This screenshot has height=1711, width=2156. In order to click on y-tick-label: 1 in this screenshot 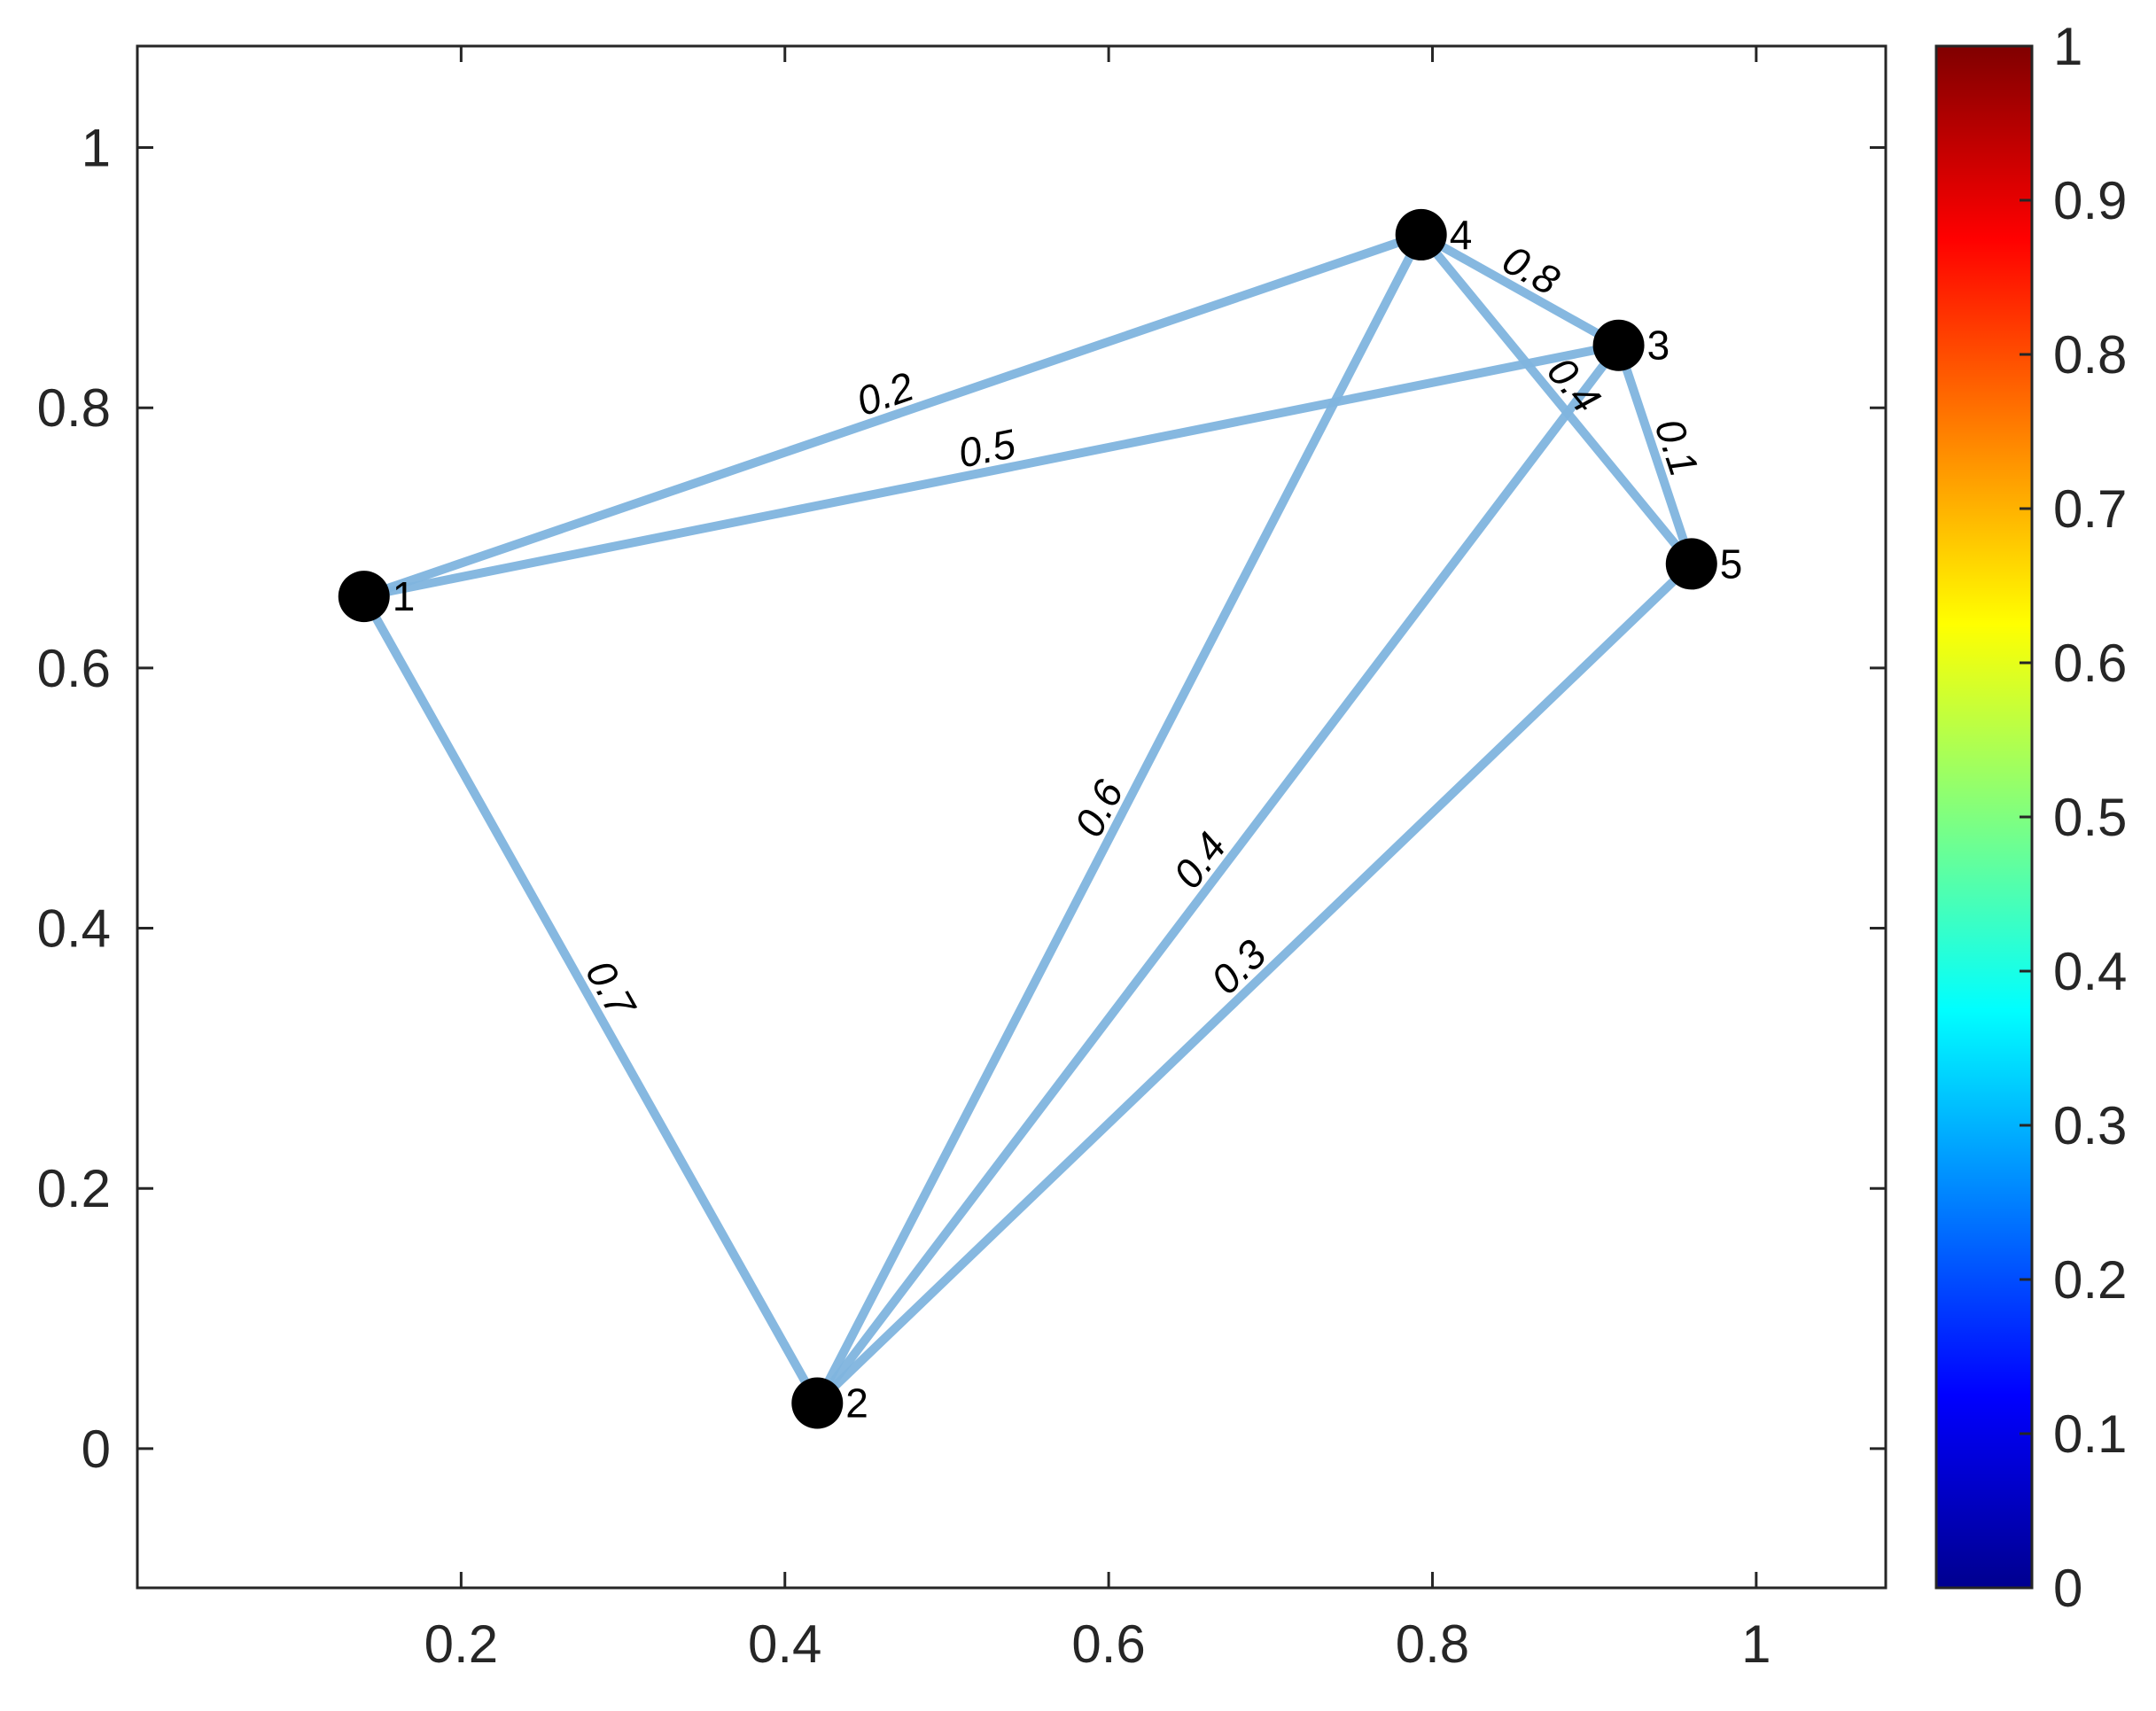, I will do `click(96, 148)`.